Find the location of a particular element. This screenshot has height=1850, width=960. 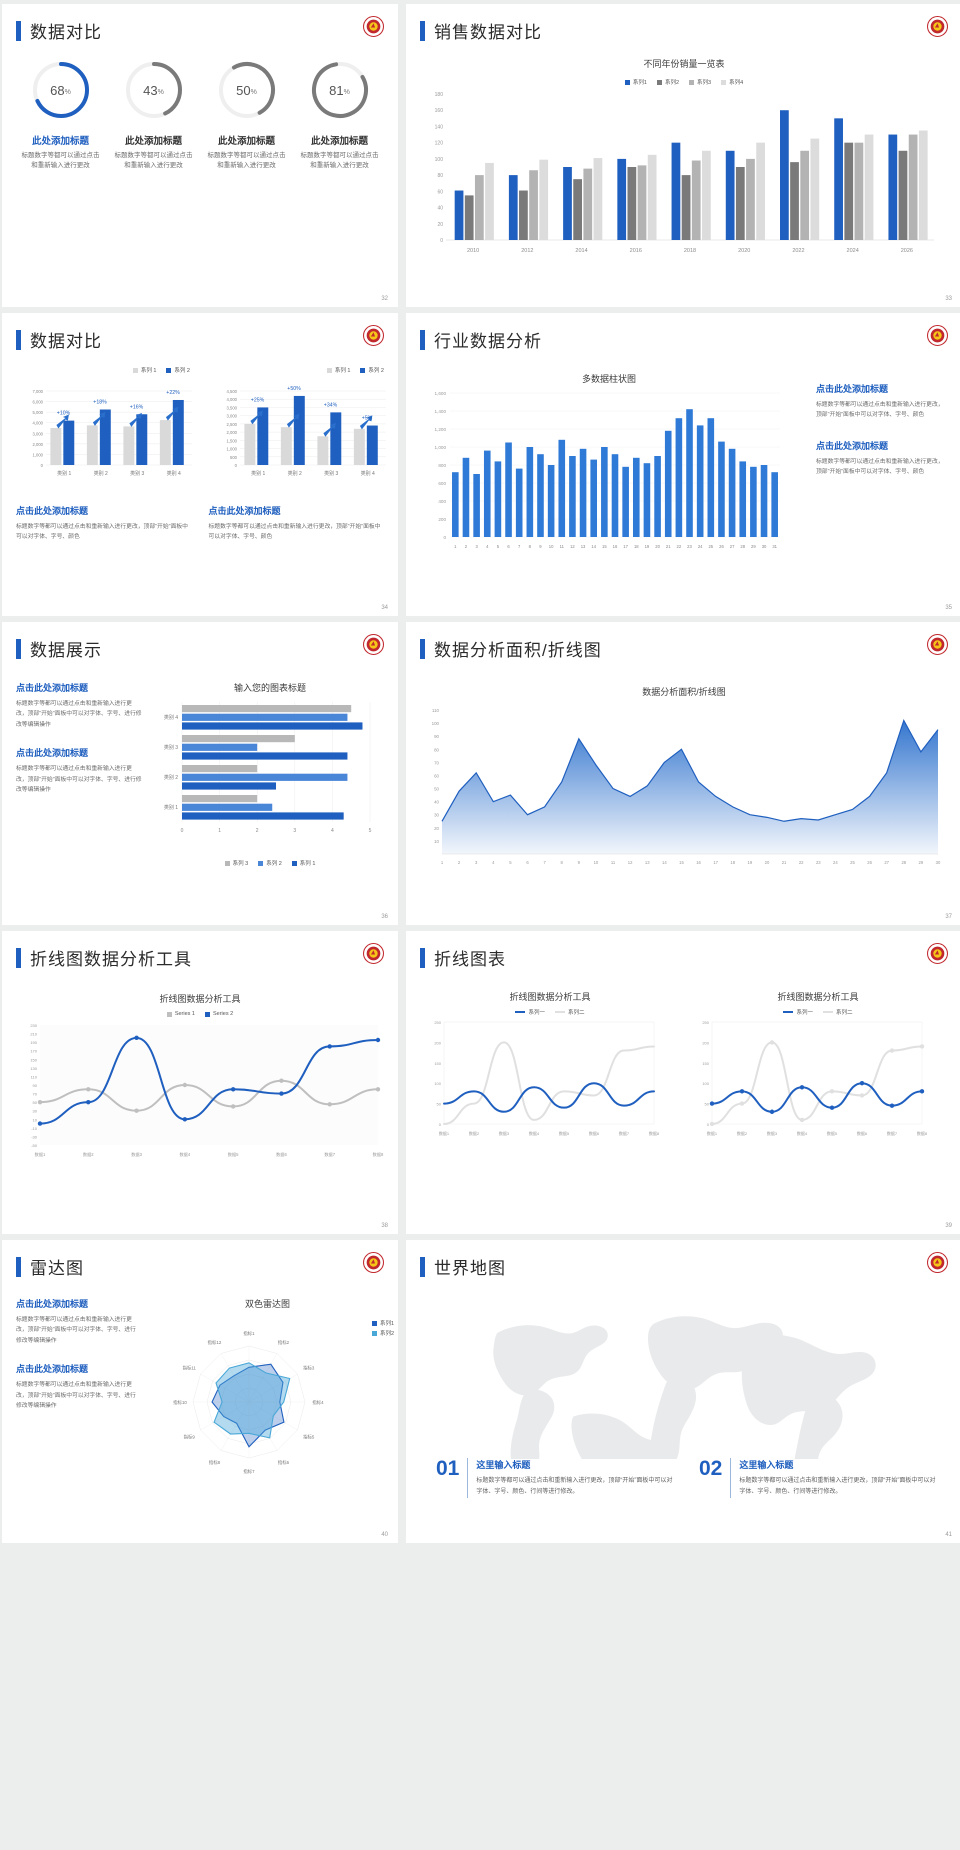

svg-text: 2012 is located at coordinates (527, 251).